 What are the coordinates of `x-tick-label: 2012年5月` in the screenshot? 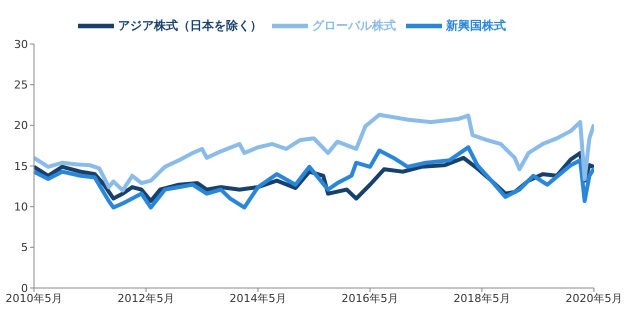 It's located at (146, 298).